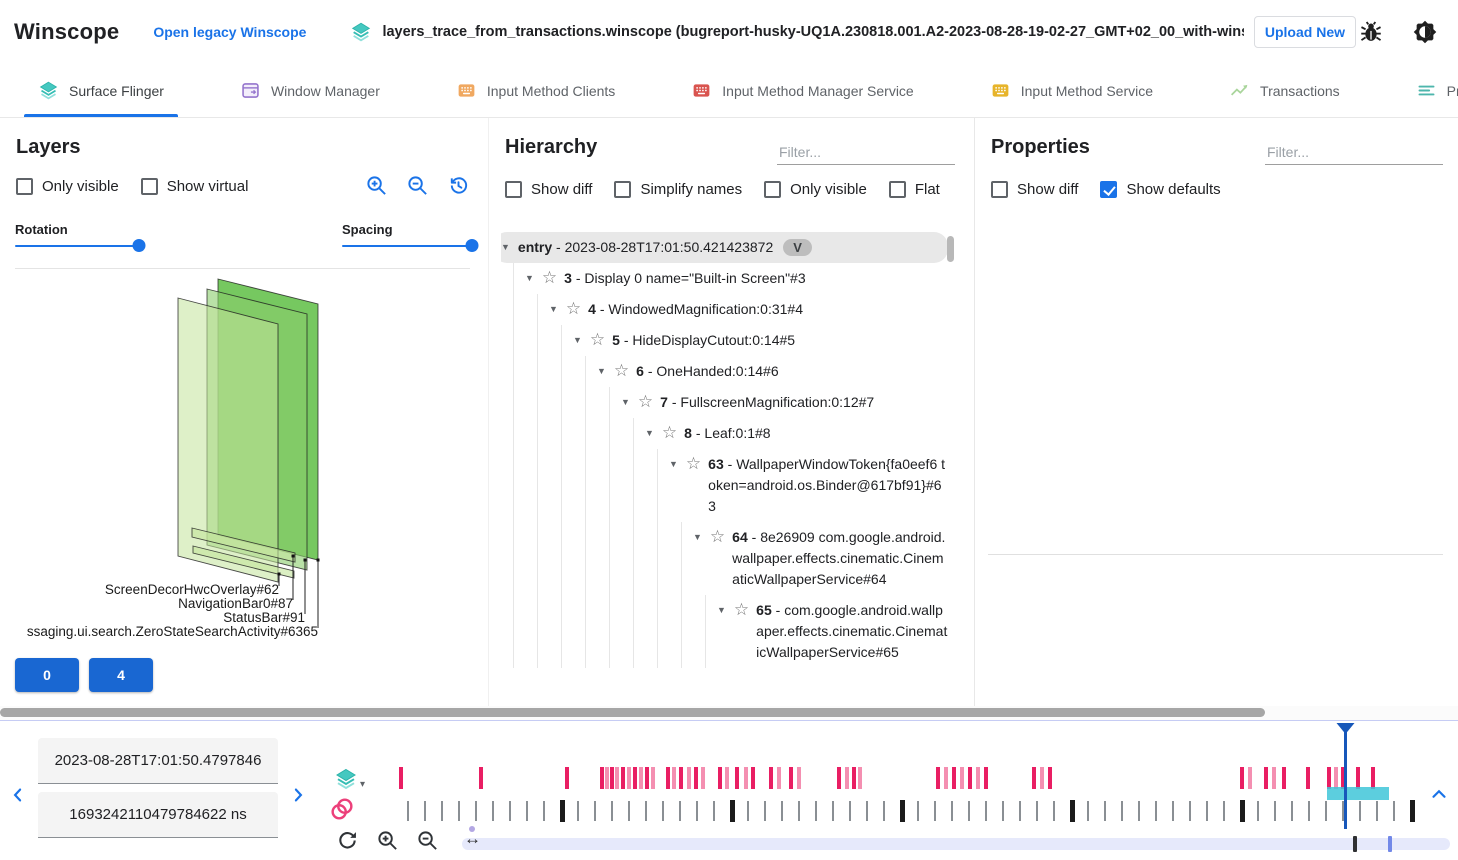  I want to click on layer-rect-front, so click(228, 440).